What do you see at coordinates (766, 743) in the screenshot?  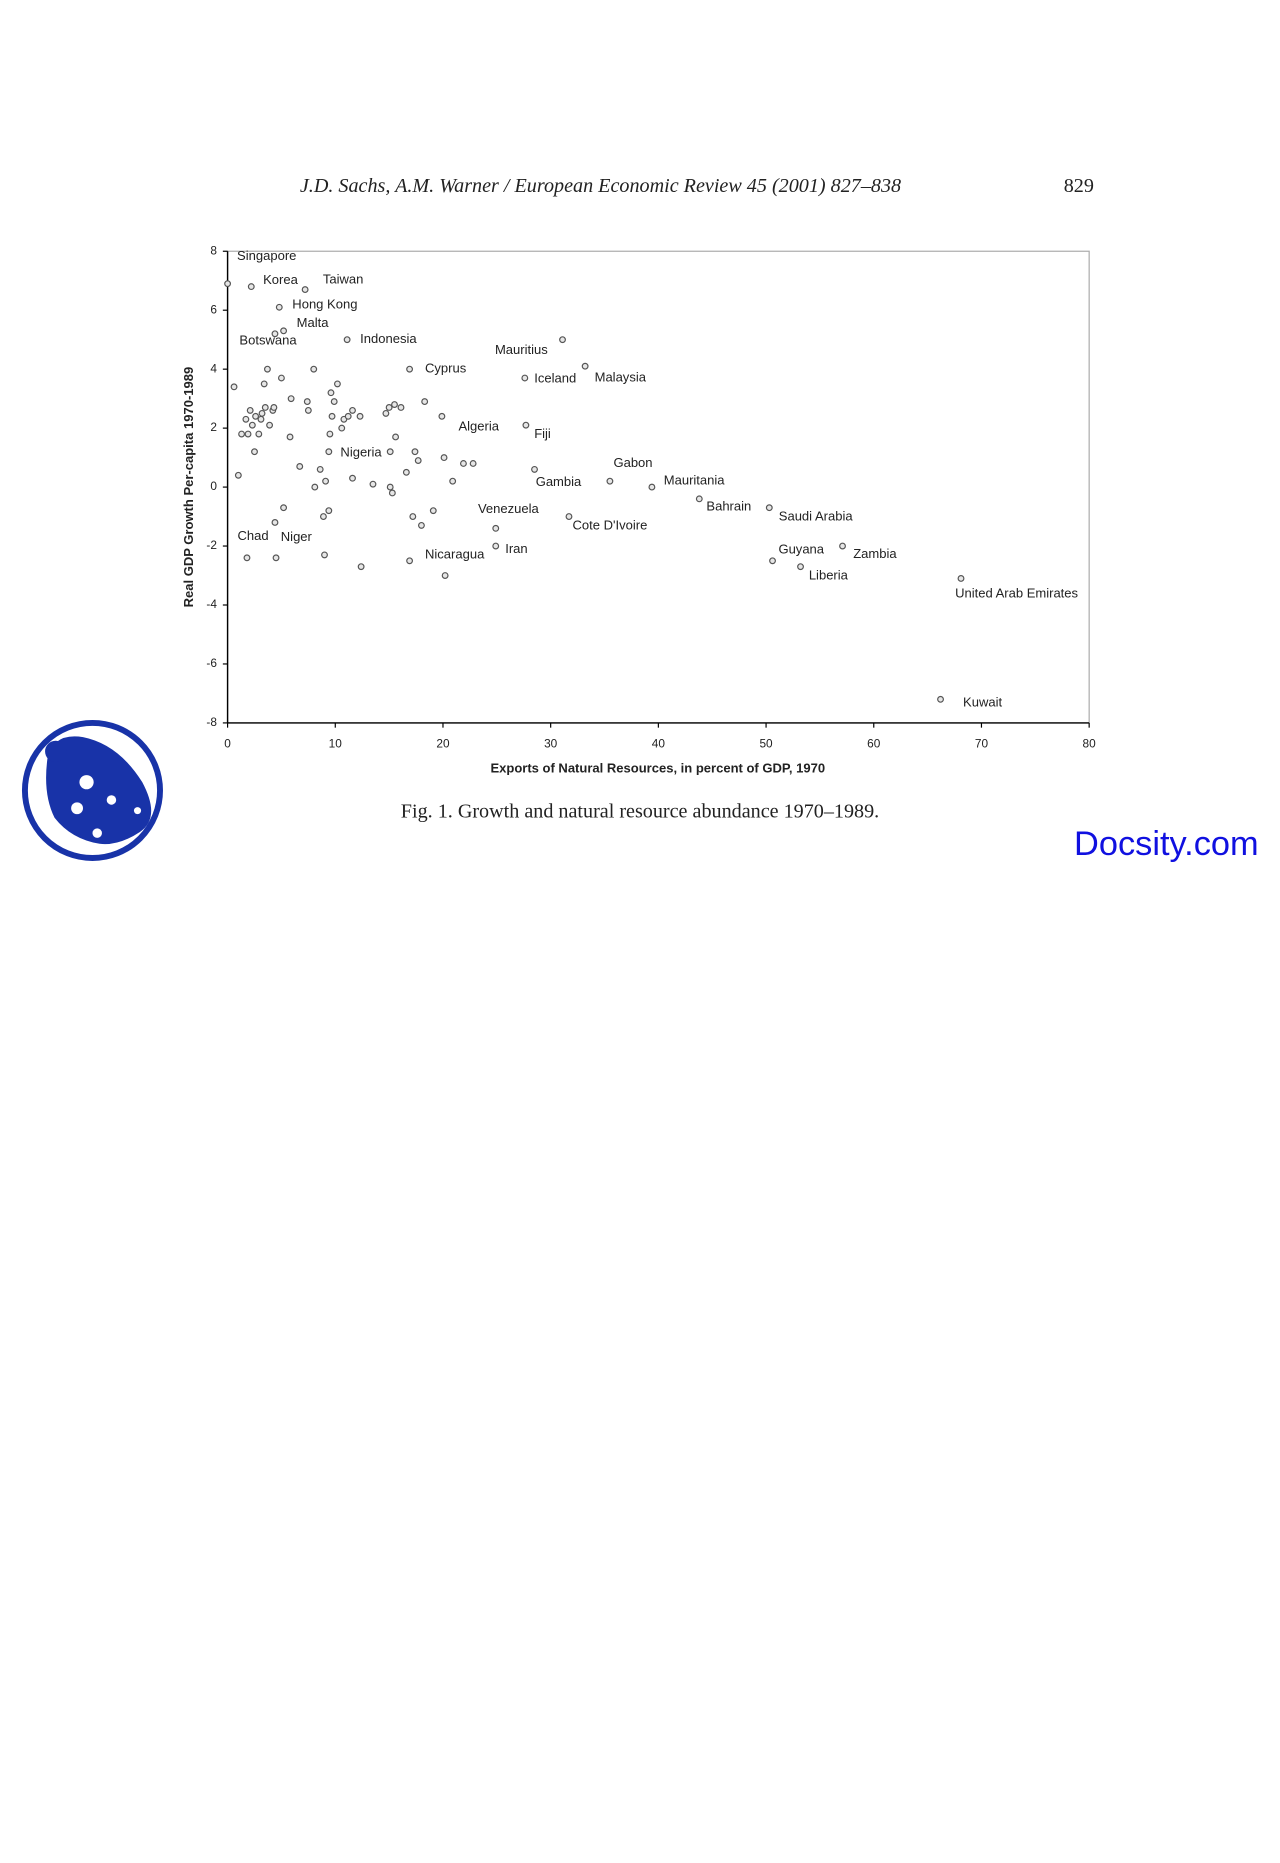 I see `x-tick-label: 50` at bounding box center [766, 743].